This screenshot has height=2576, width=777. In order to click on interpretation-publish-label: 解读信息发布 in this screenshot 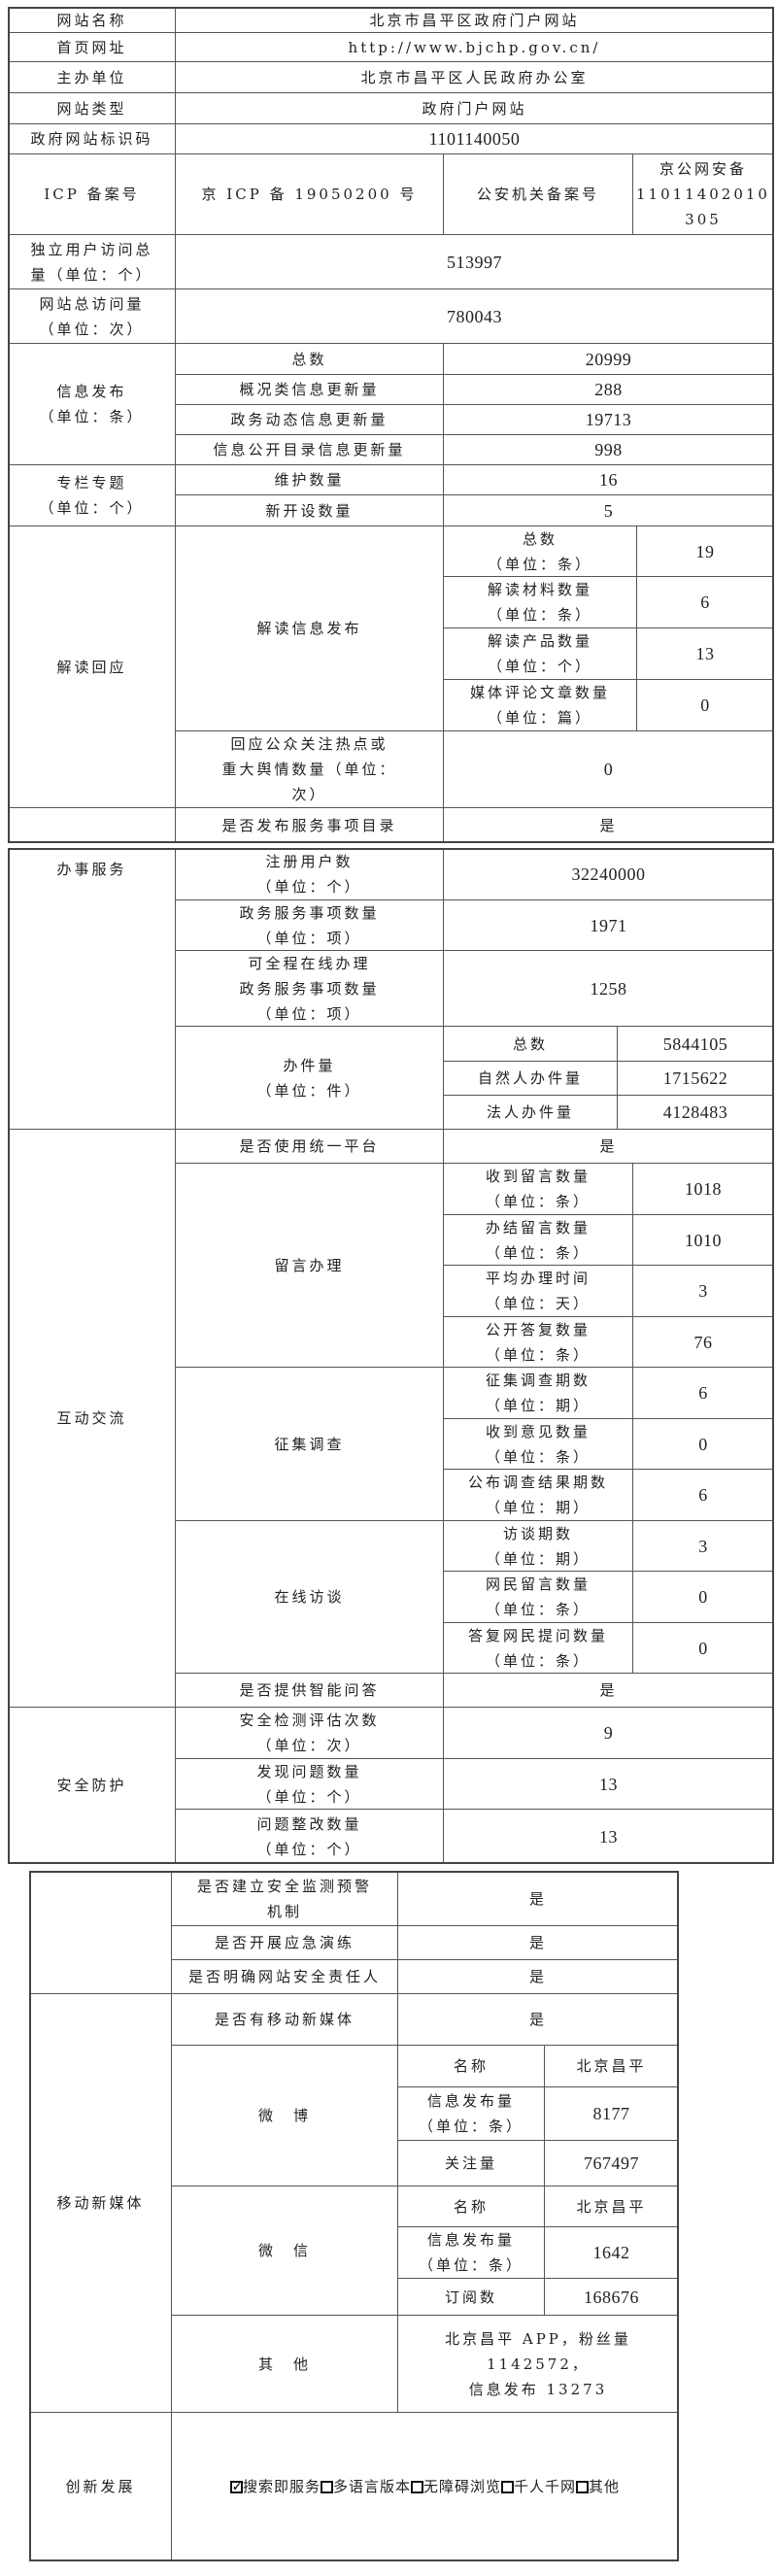, I will do `click(309, 628)`.